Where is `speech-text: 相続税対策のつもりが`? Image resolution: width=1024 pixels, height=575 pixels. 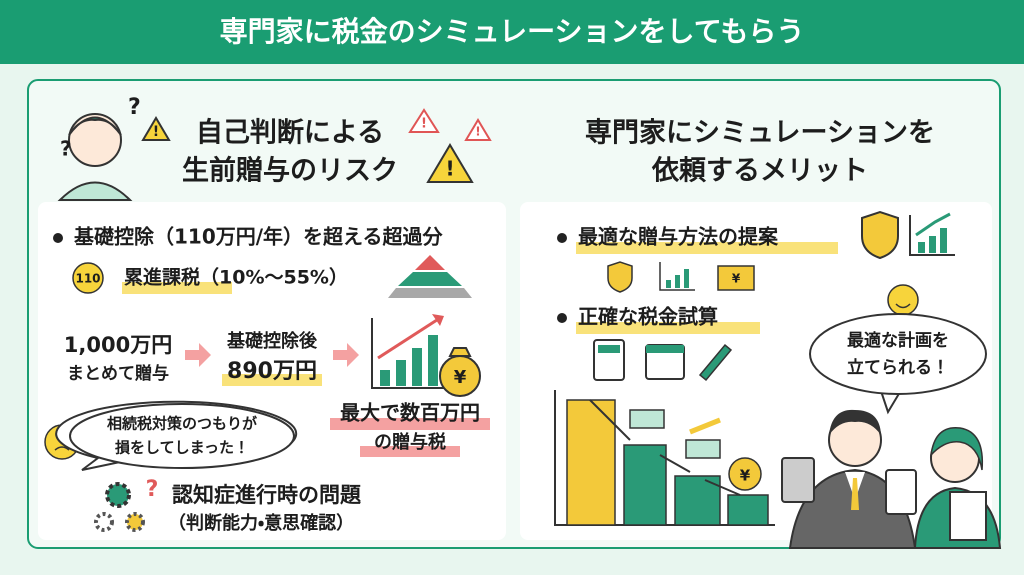
speech-text: 相続税対策のつもりが is located at coordinates (182, 424).